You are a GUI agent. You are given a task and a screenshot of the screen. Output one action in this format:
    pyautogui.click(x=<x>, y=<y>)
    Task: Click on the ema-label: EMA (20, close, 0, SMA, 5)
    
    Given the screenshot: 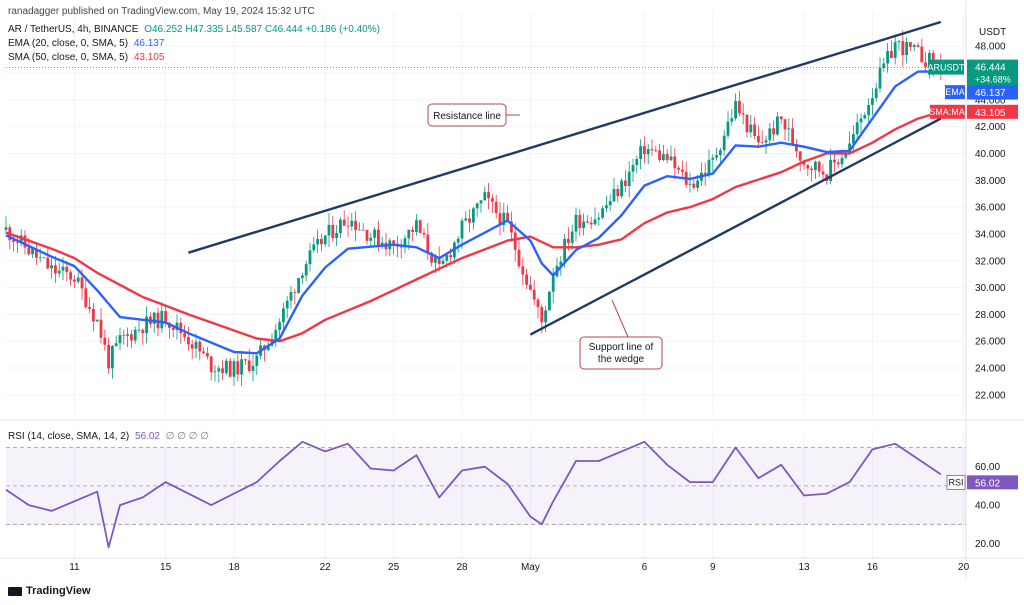 What is the action you would take?
    pyautogui.click(x=68, y=43)
    